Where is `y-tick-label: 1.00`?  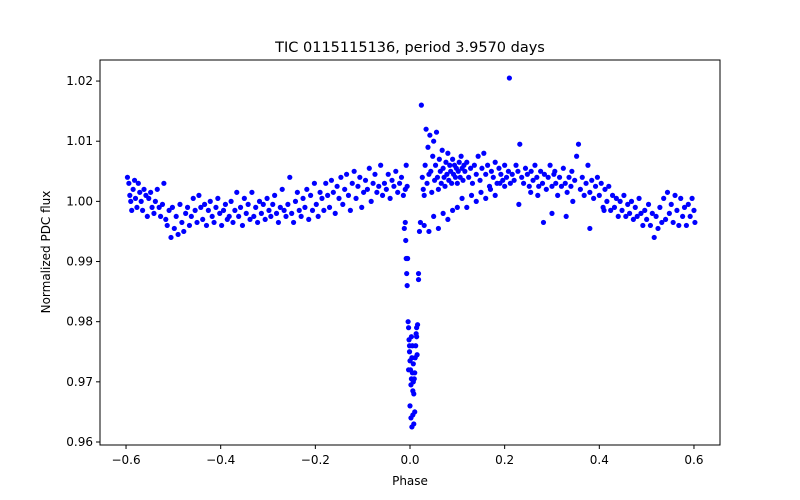 y-tick-label: 1.00 is located at coordinates (79, 201).